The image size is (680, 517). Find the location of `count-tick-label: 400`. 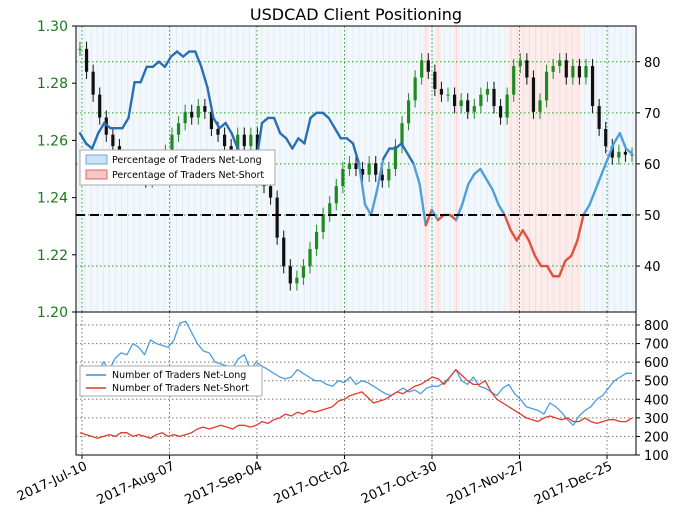

count-tick-label: 400 is located at coordinates (656, 400).